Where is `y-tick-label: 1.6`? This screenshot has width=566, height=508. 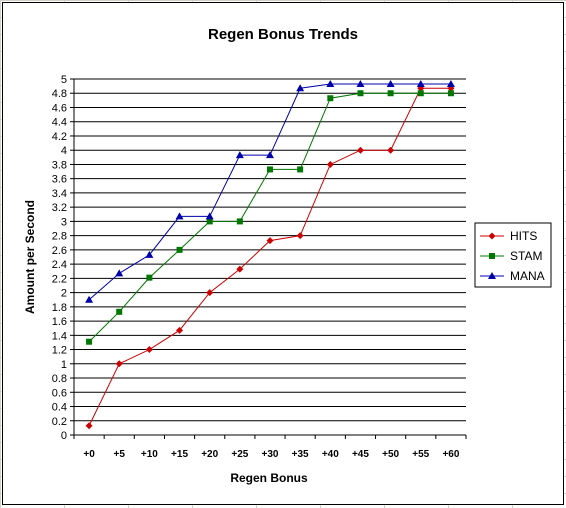
y-tick-label: 1.6 is located at coordinates (59, 322).